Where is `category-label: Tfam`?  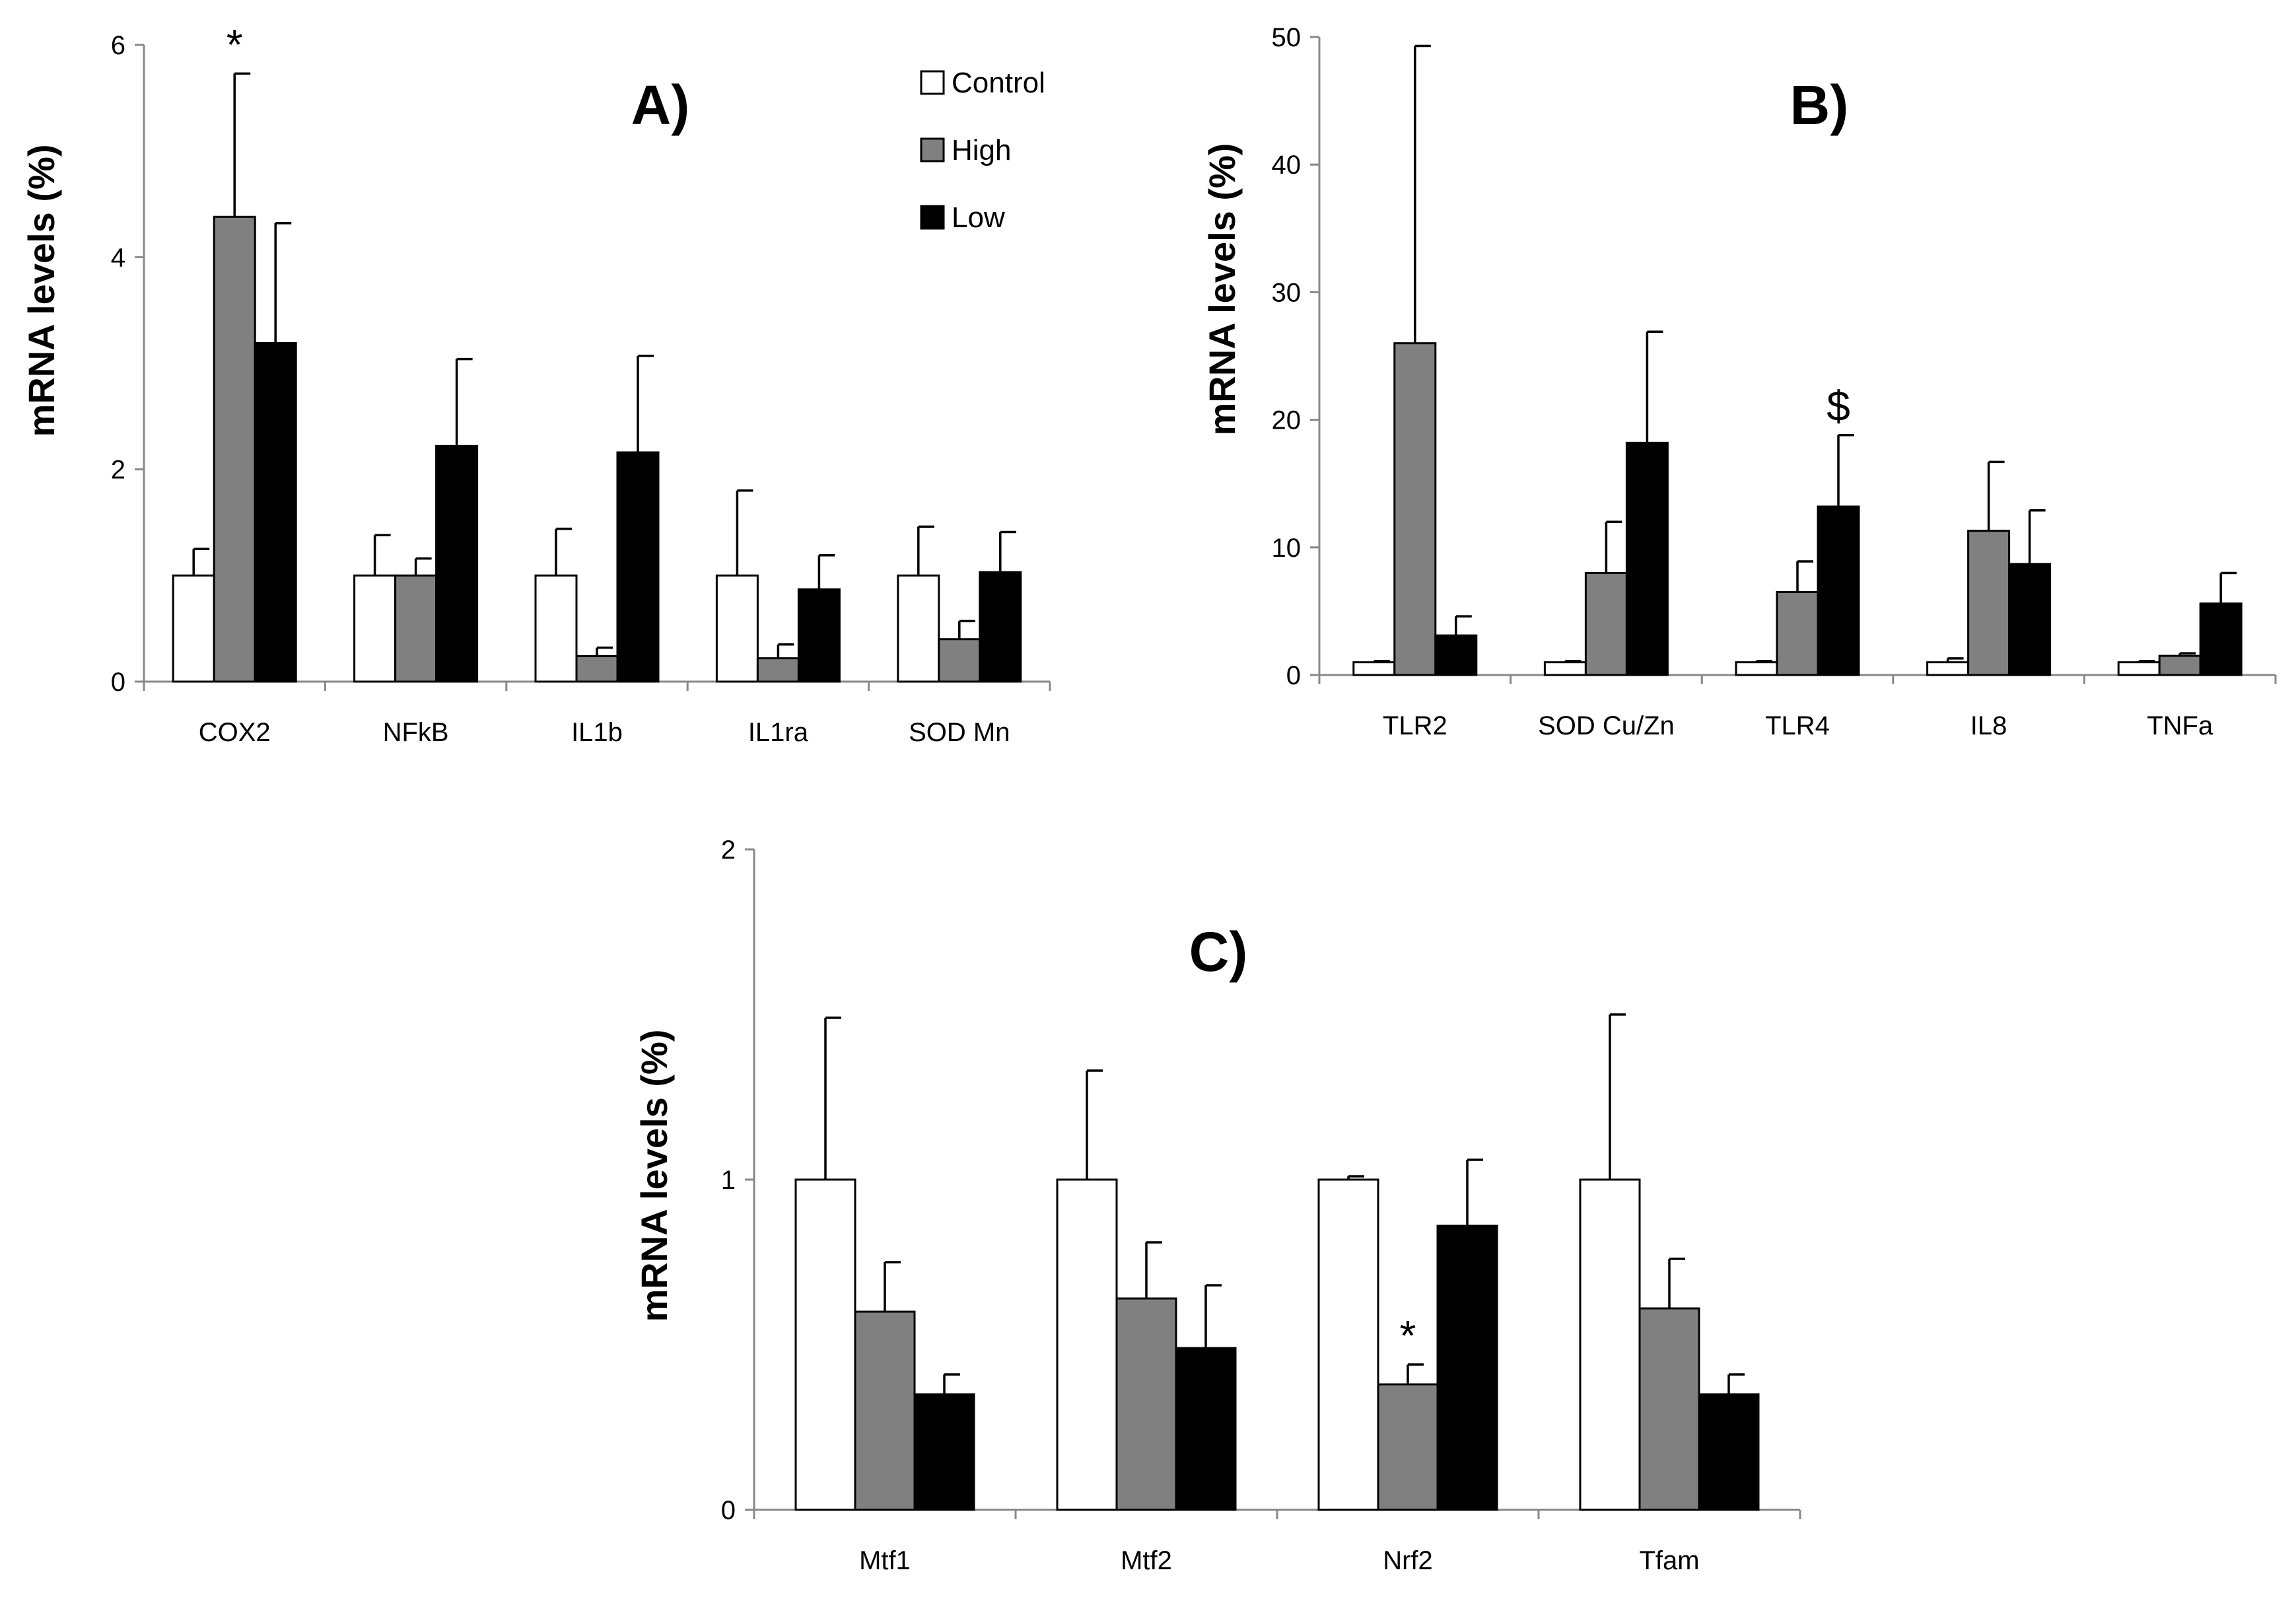 category-label: Tfam is located at coordinates (1669, 1560).